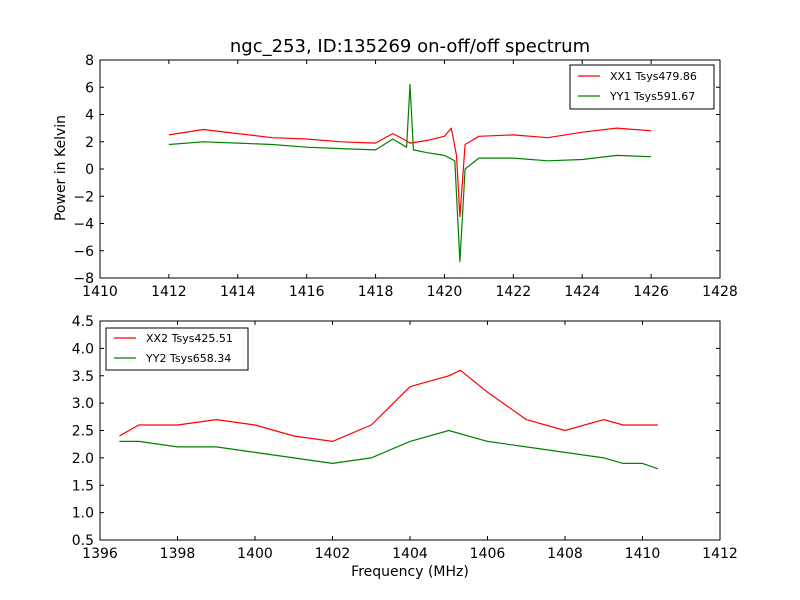 Image resolution: width=800 pixels, height=600 pixels. What do you see at coordinates (89, 143) in the screenshot?
I see `y-tick-label: 2` at bounding box center [89, 143].